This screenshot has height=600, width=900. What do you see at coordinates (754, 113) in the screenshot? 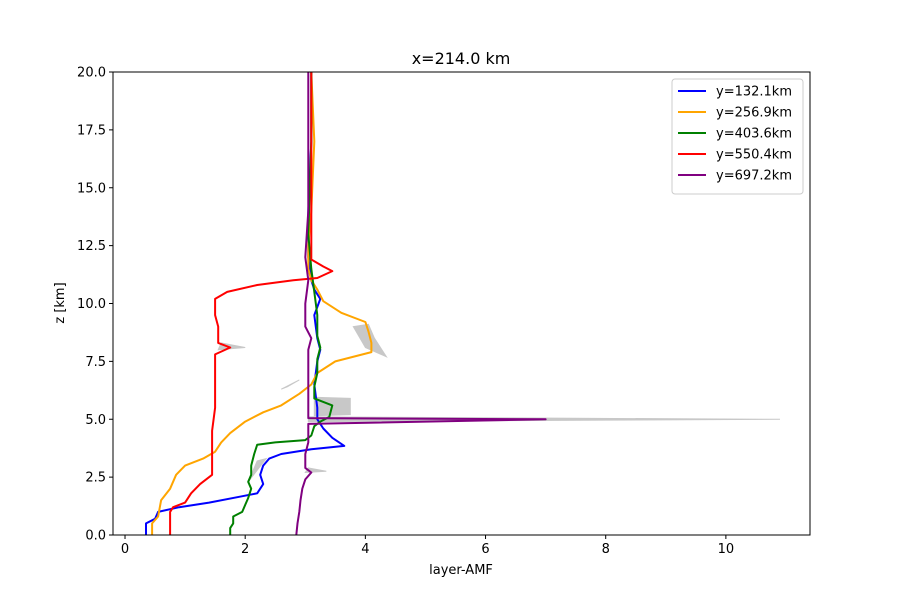
I see `legend-label-2: y=256.9km` at bounding box center [754, 113].